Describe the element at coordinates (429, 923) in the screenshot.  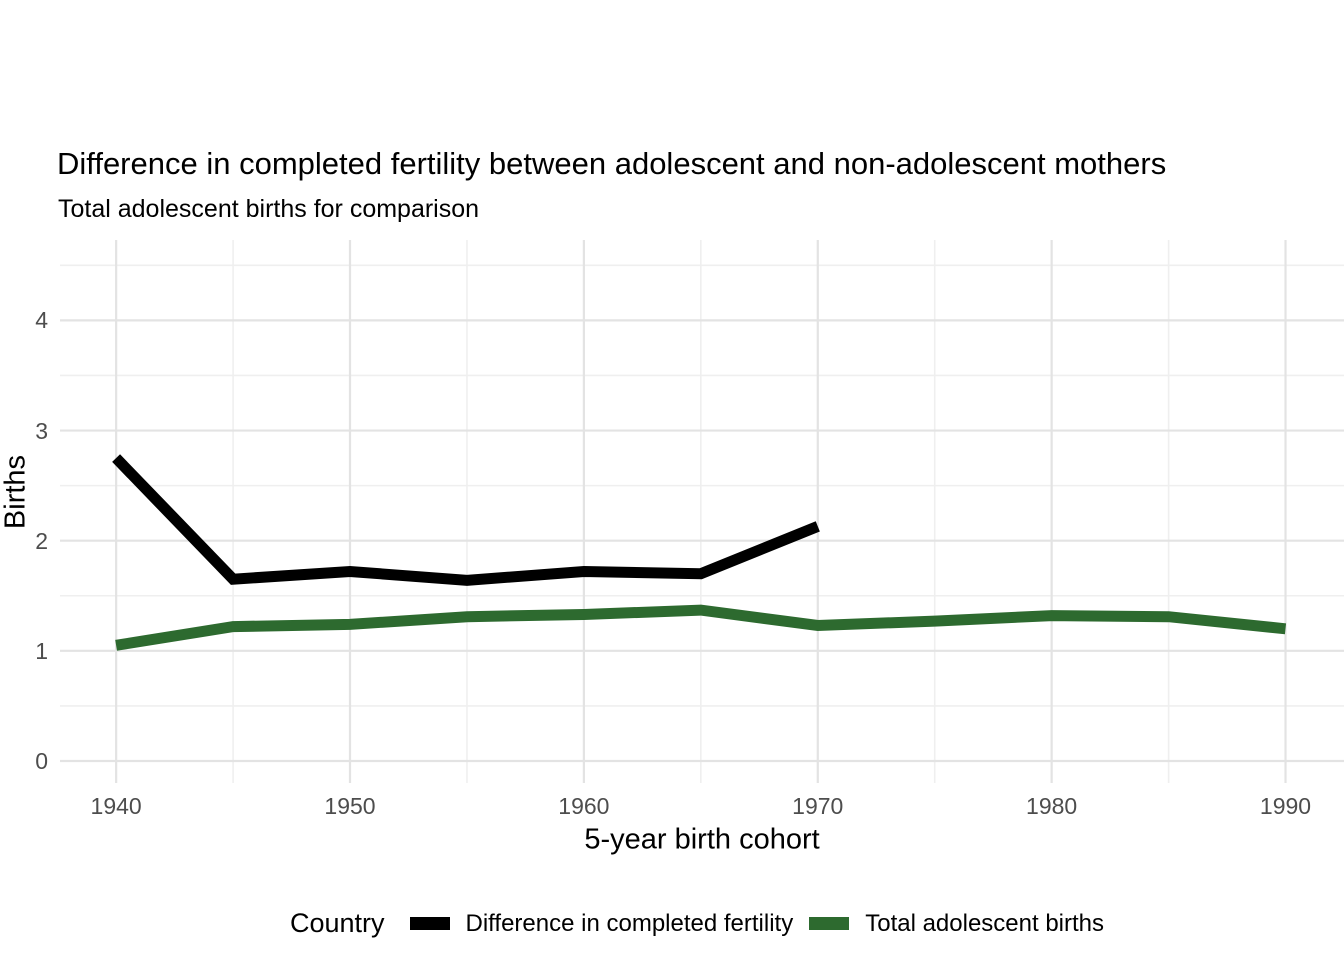
I see `legend-key-black-line-icon` at that location.